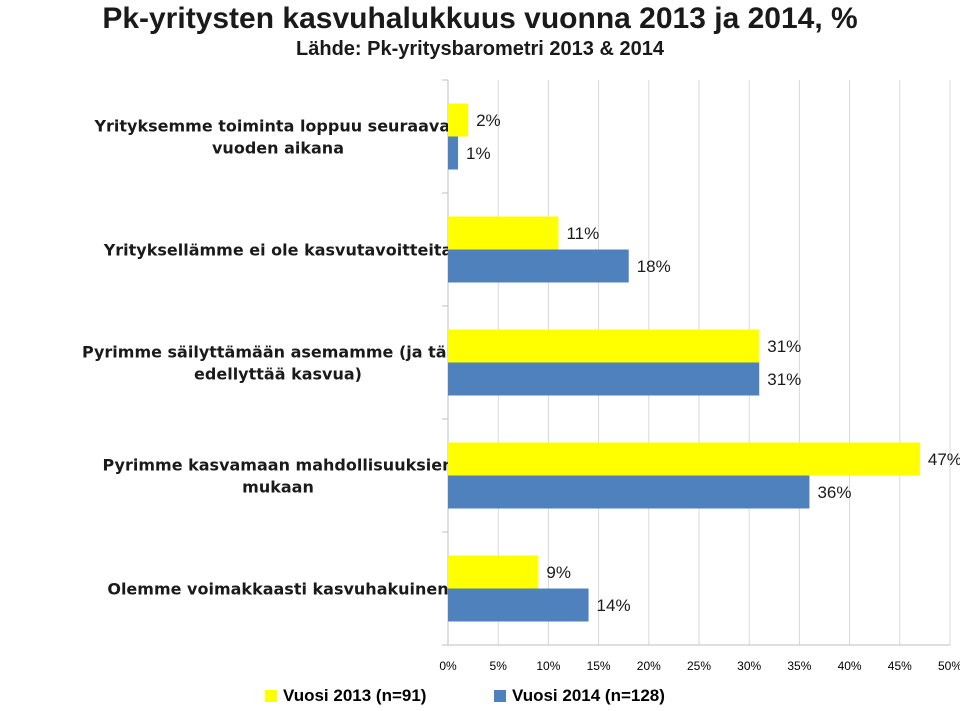 The image size is (960, 711). What do you see at coordinates (834, 492) in the screenshot?
I see `data-label: 36%` at bounding box center [834, 492].